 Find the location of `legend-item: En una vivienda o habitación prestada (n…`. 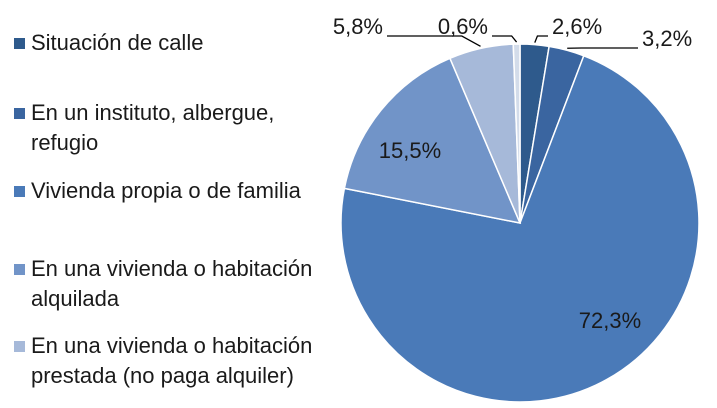

legend-item: En una vivienda o habitación prestada (n… is located at coordinates (164, 361).